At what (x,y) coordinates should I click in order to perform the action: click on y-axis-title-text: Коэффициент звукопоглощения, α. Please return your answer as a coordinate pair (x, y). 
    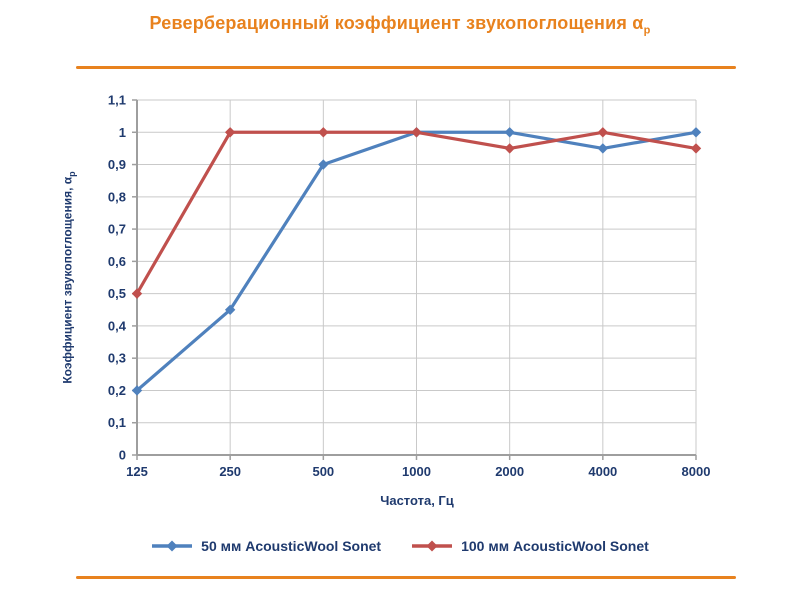
    Looking at the image, I should click on (67, 280).